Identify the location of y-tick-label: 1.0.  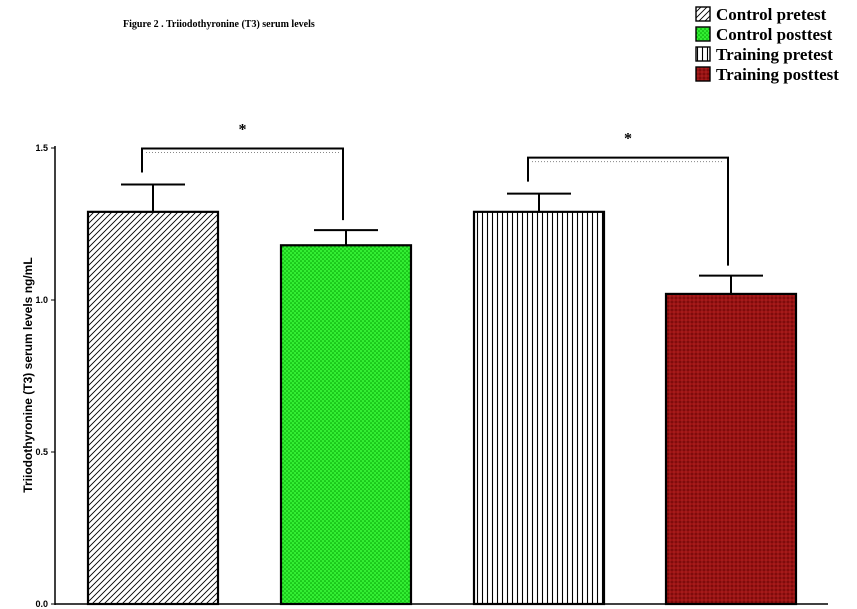
(41, 300).